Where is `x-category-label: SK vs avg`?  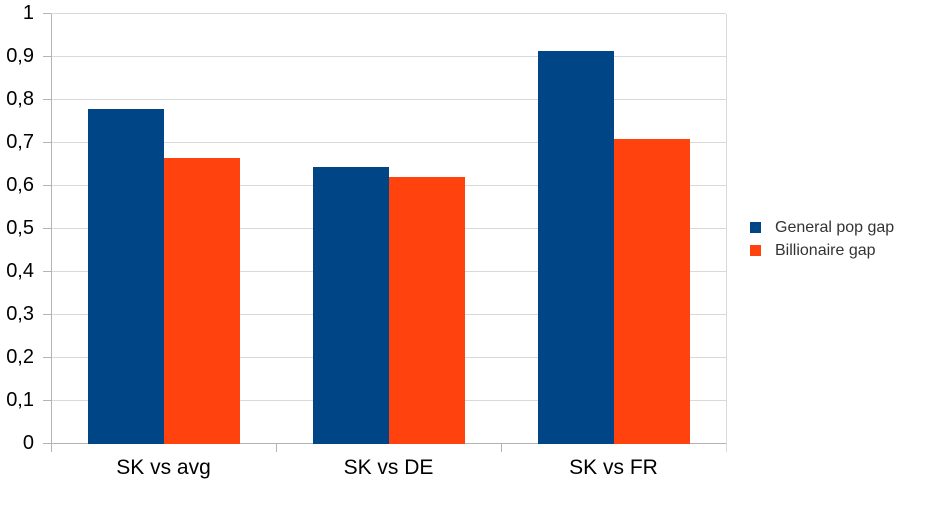 x-category-label: SK vs avg is located at coordinates (163, 467).